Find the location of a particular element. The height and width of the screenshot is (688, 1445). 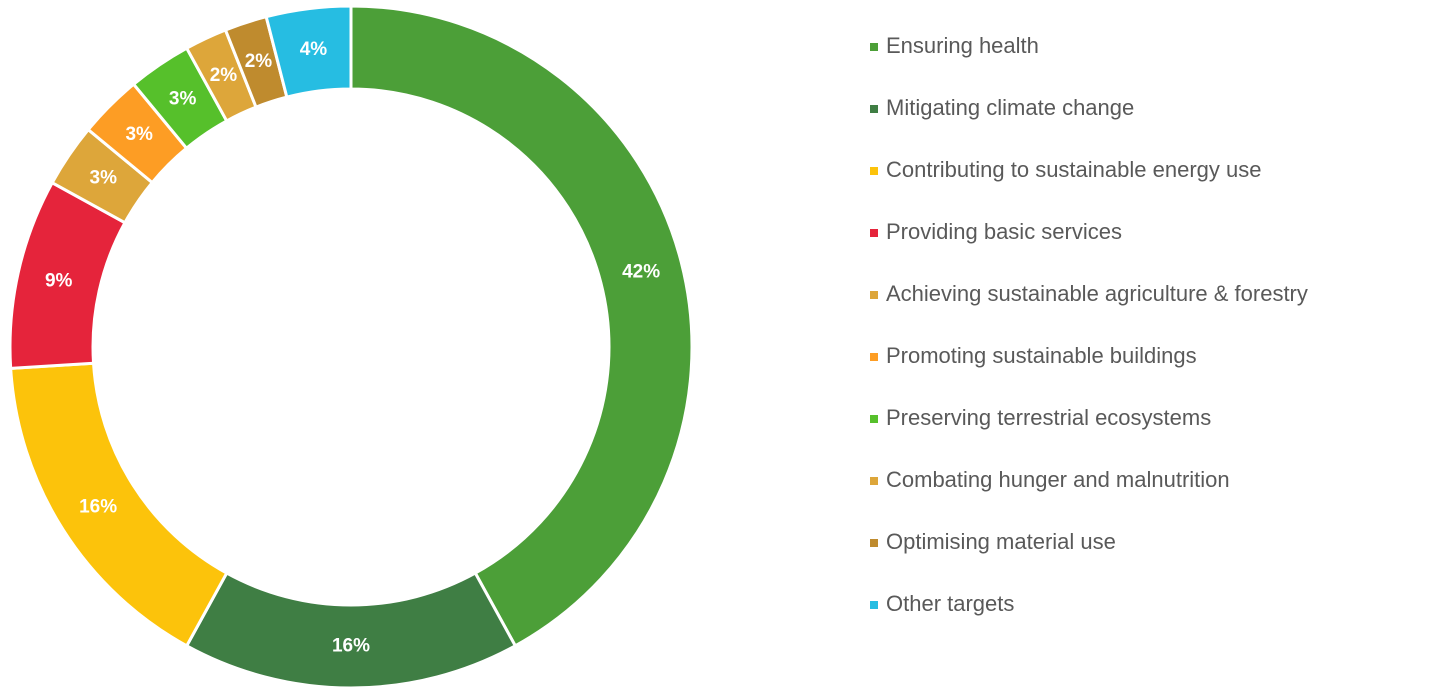

value-label: 42% is located at coordinates (641, 272).